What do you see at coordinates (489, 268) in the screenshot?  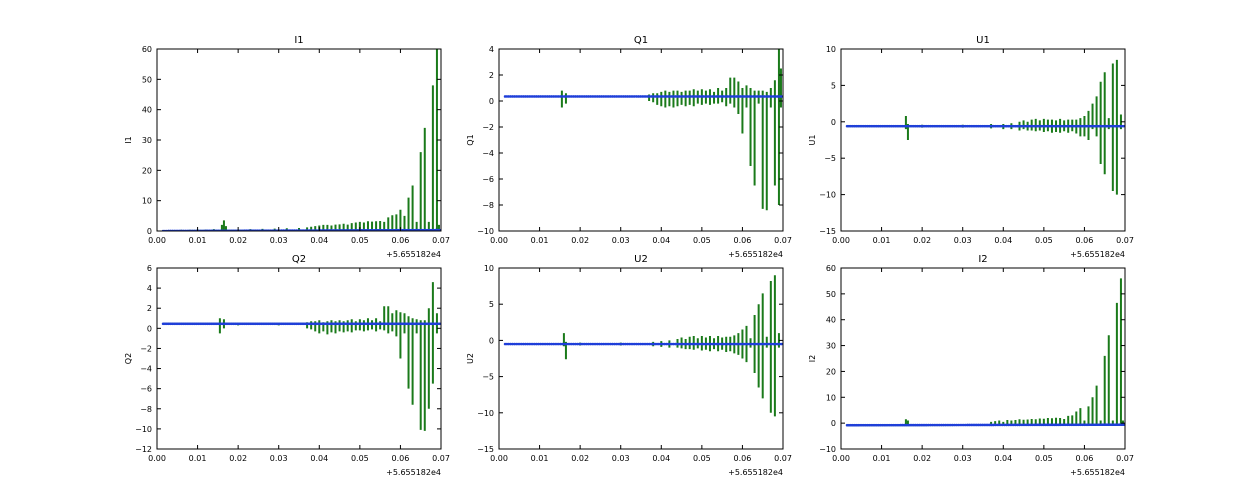 I see `y-tick-label: 10` at bounding box center [489, 268].